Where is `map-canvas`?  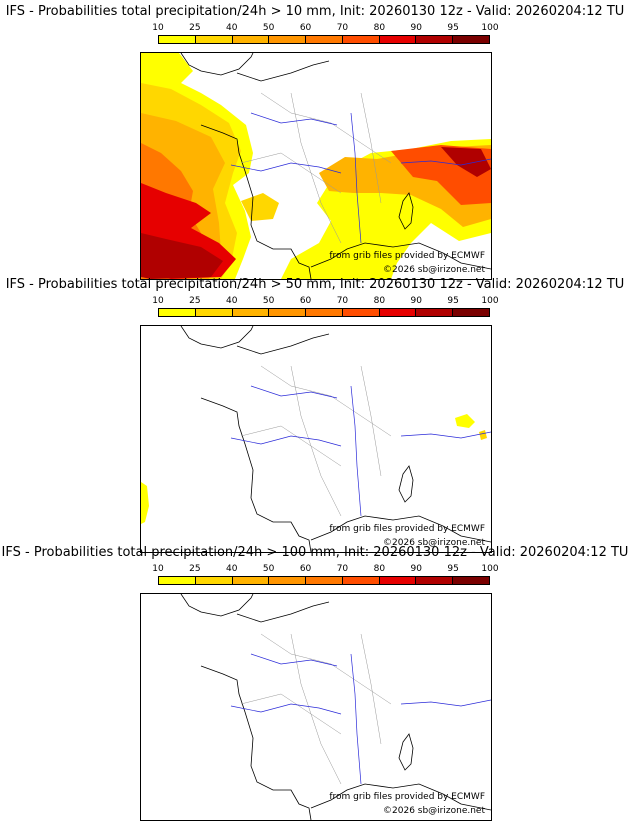
map-canvas is located at coordinates (335, 707).